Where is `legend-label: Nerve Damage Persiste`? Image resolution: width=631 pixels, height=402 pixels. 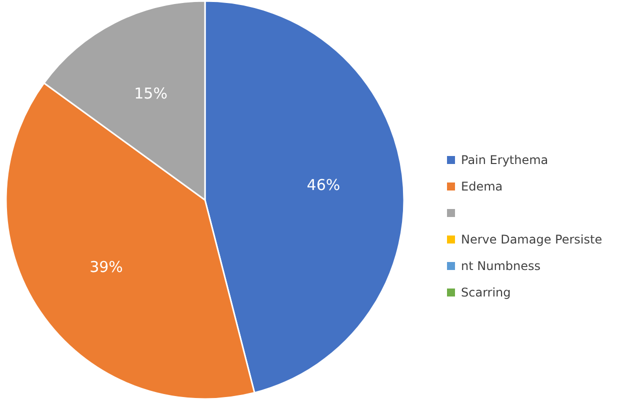 legend-label: Nerve Damage Persiste is located at coordinates (531, 239).